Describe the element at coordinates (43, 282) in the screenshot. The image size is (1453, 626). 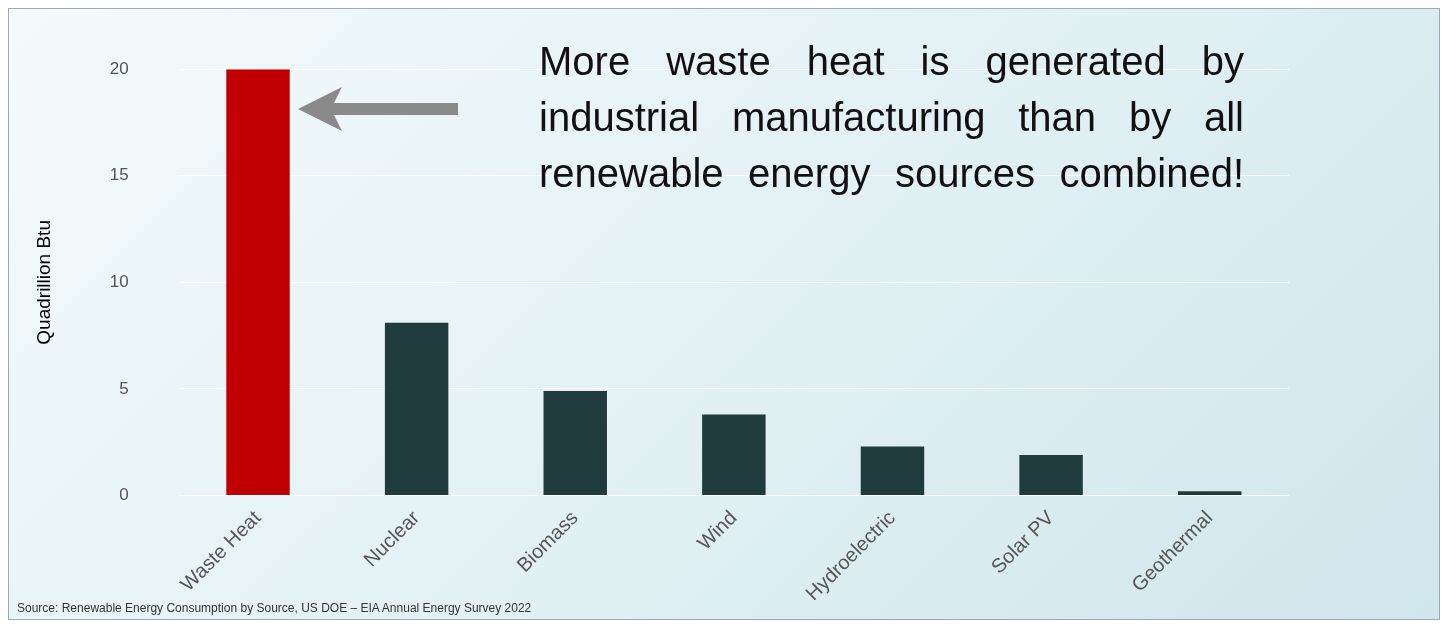
I see `y-axis-title: Quadrillion Btu` at that location.